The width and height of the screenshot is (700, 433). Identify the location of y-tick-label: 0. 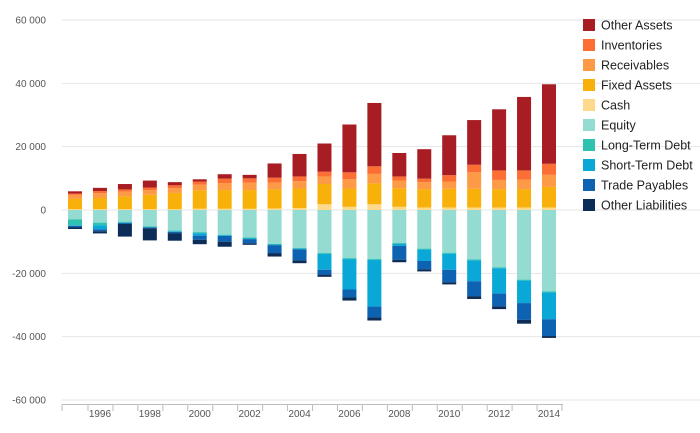
(43, 211).